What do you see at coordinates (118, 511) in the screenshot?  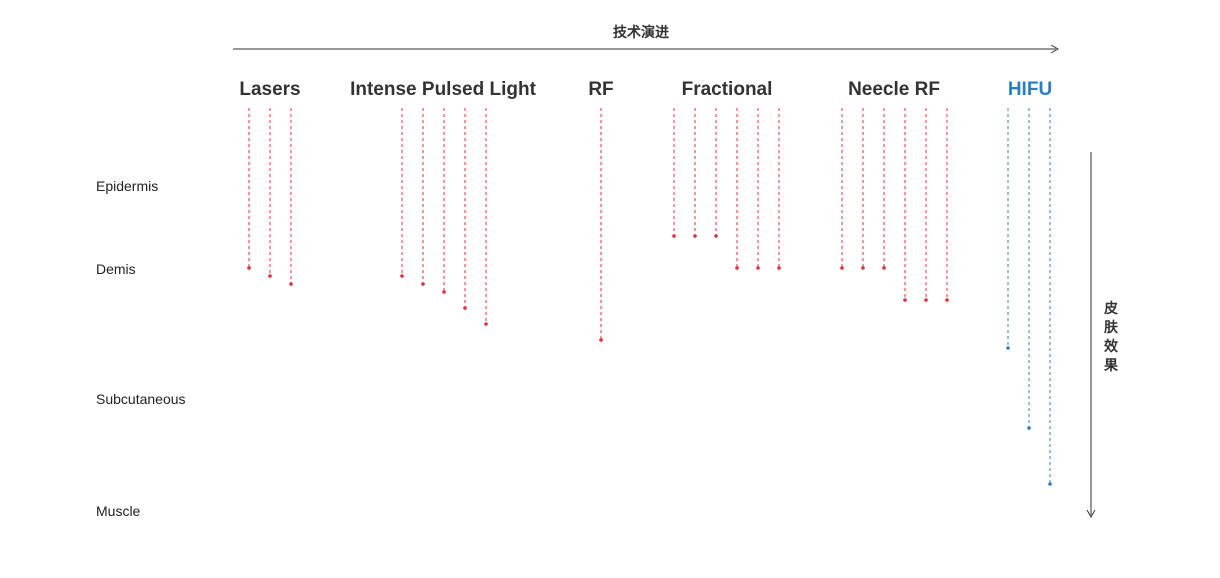 I see `layer-label-muscle: Muscle` at bounding box center [118, 511].